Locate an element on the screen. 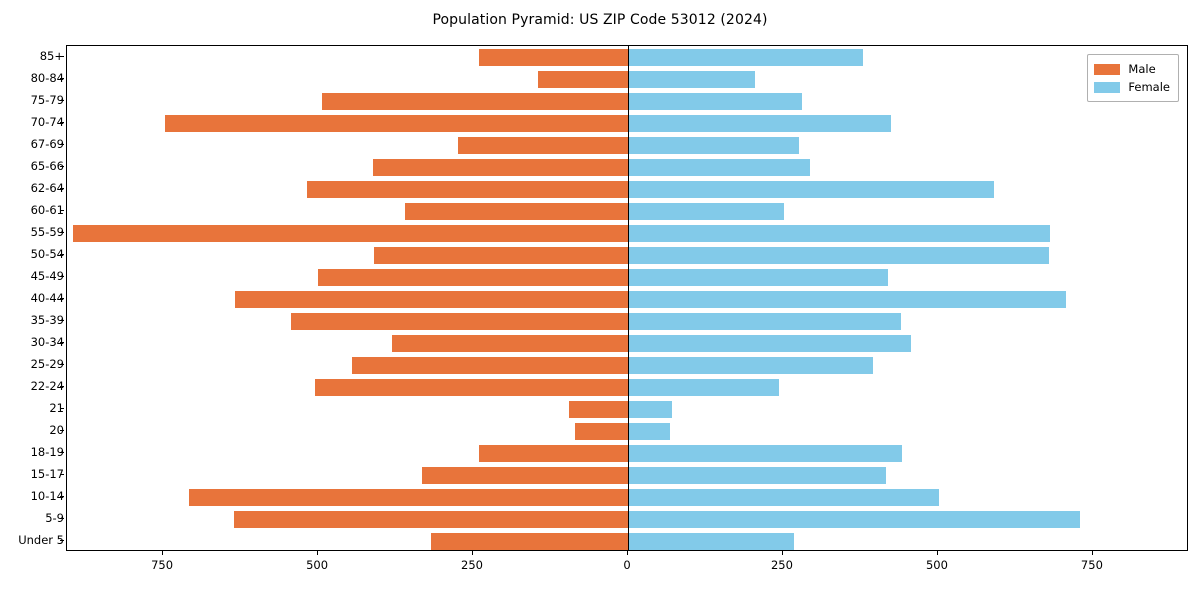  chart-legend: Male Female is located at coordinates (1133, 78).